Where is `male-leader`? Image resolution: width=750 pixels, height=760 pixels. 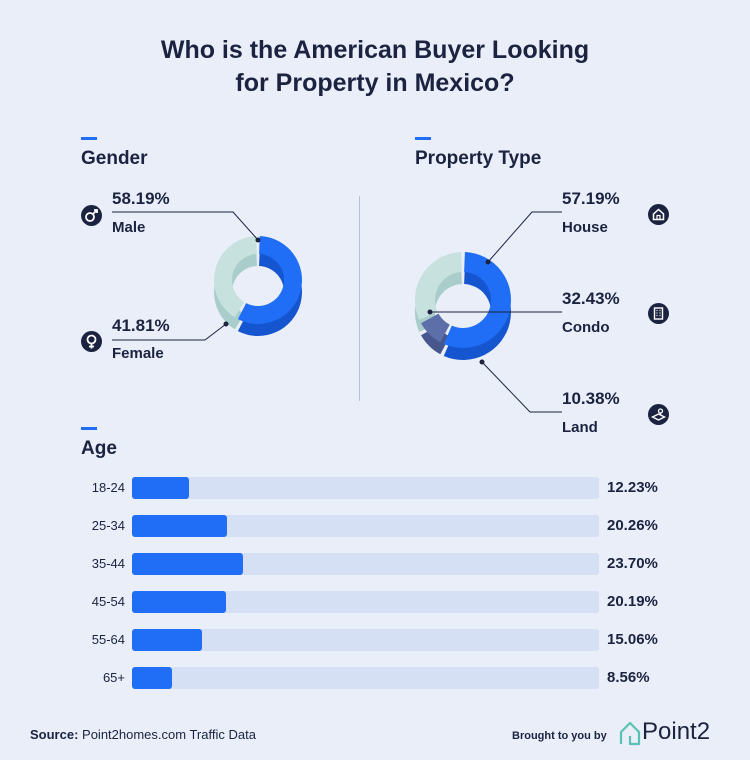
male-leader is located at coordinates (185, 226).